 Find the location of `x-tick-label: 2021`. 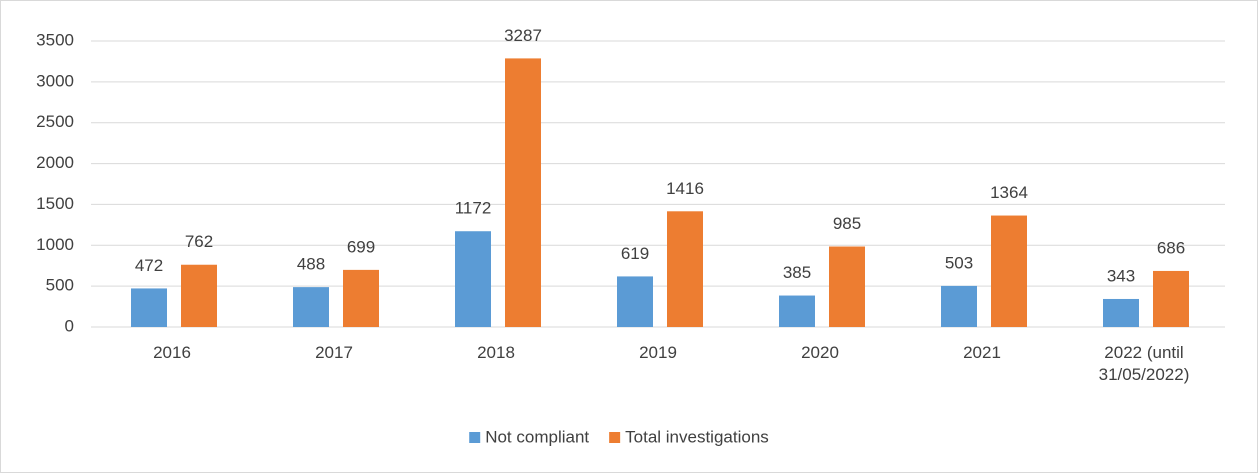

x-tick-label: 2021 is located at coordinates (982, 352).